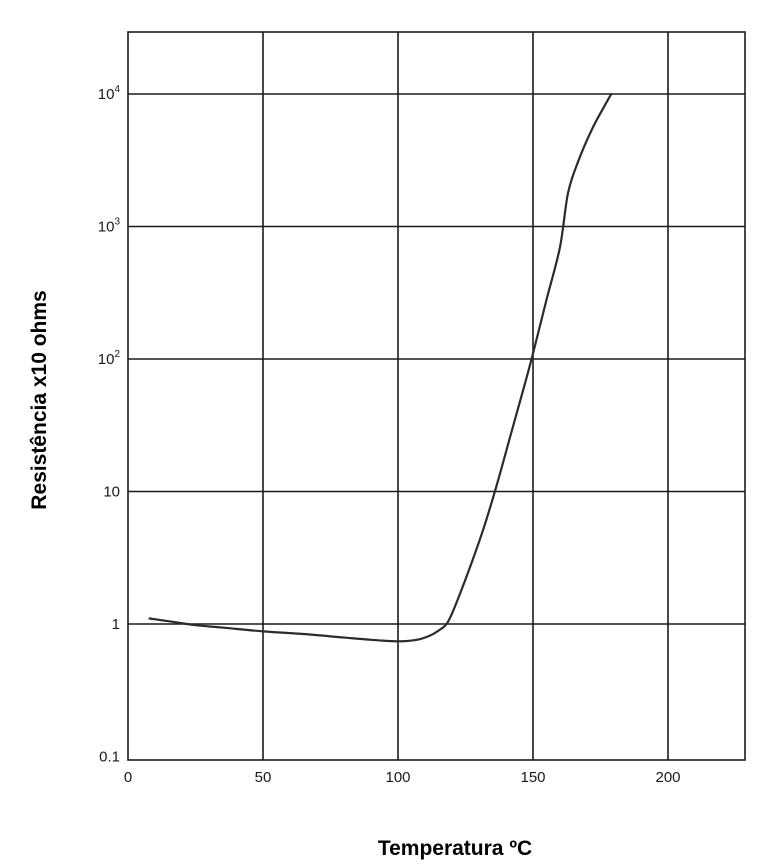  Describe the element at coordinates (109, 226) in the screenshot. I see `y-tick-label: 10³` at that location.